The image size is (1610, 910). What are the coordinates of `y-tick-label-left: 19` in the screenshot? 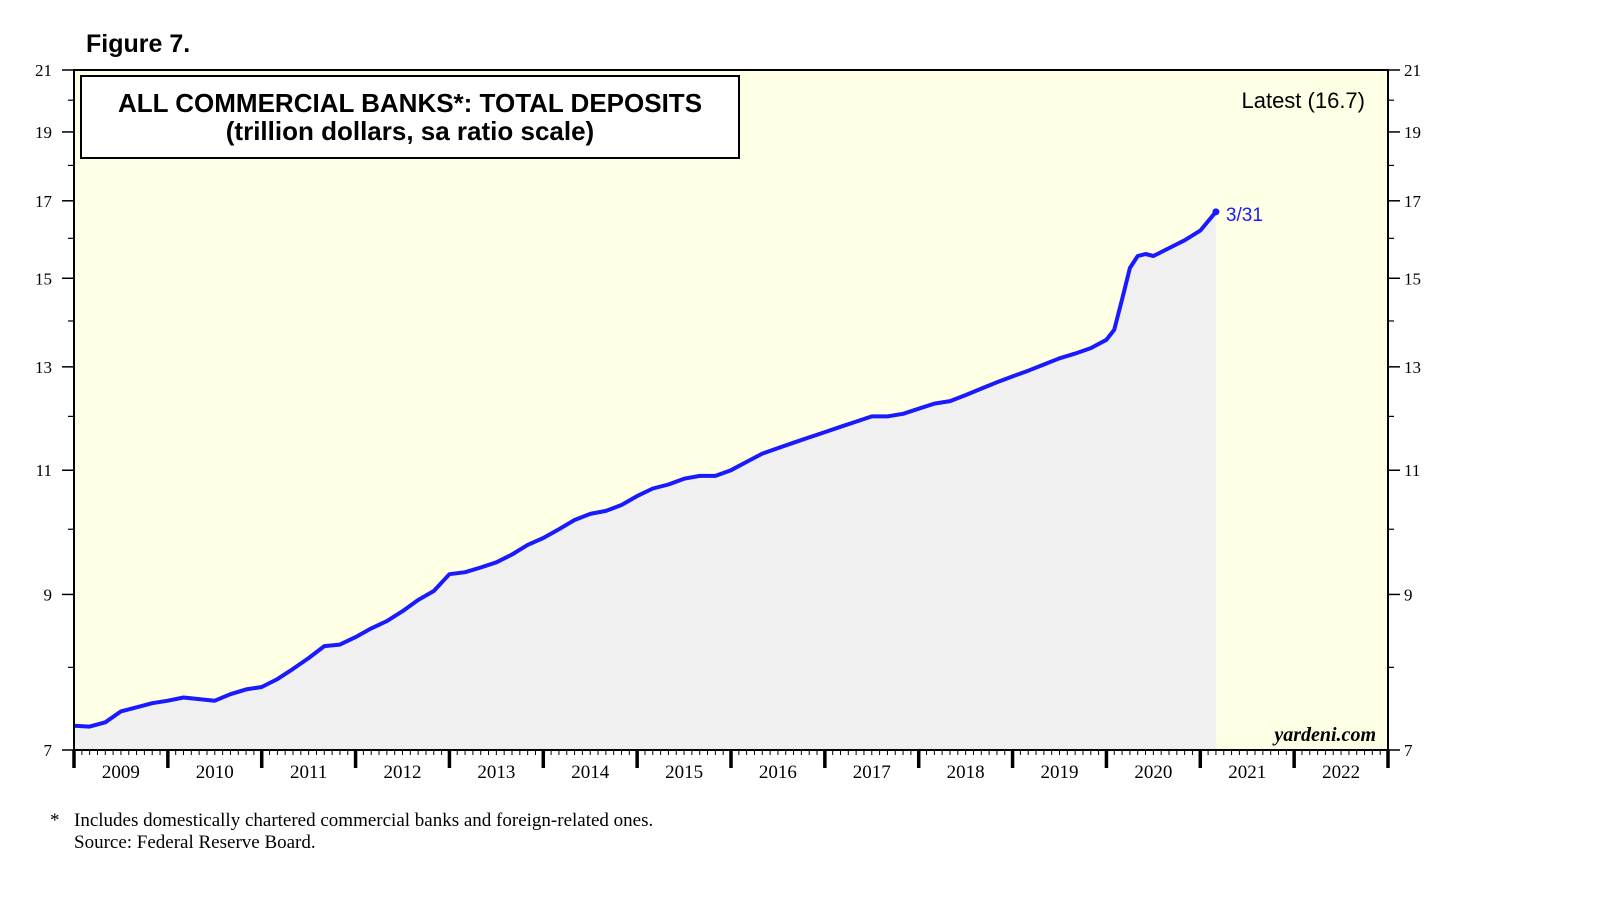 It's located at (43, 132).